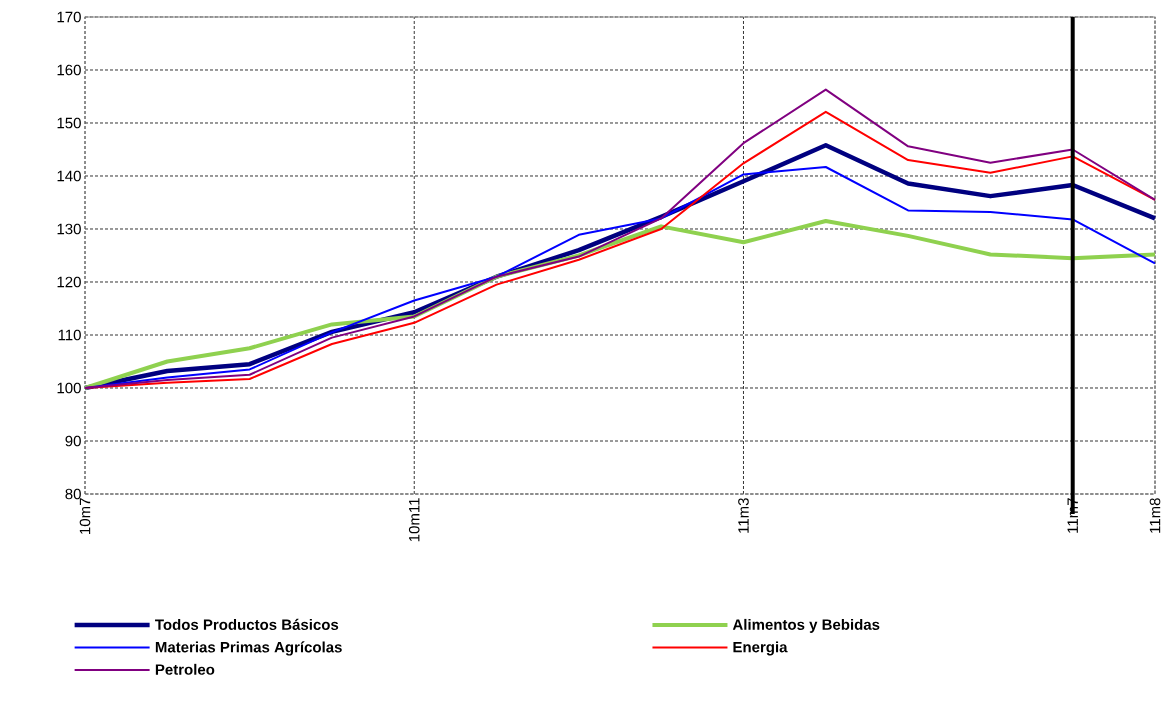 This screenshot has height=715, width=1166. What do you see at coordinates (73, 494) in the screenshot?
I see `y-tick-label: 80` at bounding box center [73, 494].